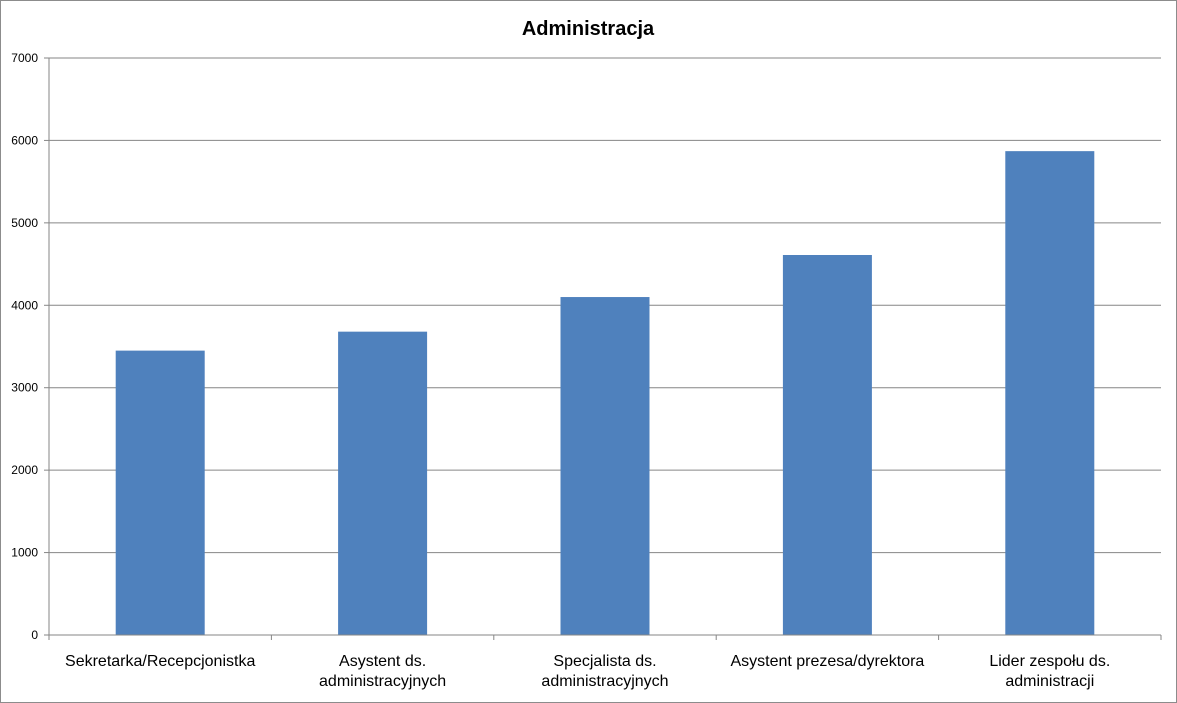 This screenshot has width=1177, height=703. I want to click on y-tick-label: 7000, so click(24, 58).